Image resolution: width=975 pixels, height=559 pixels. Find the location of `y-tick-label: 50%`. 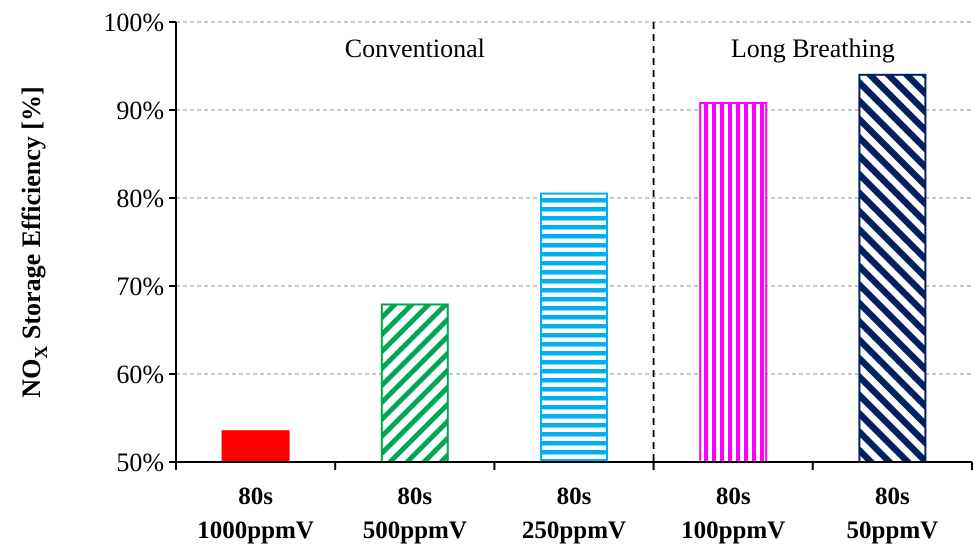

y-tick-label: 50% is located at coordinates (140, 462).